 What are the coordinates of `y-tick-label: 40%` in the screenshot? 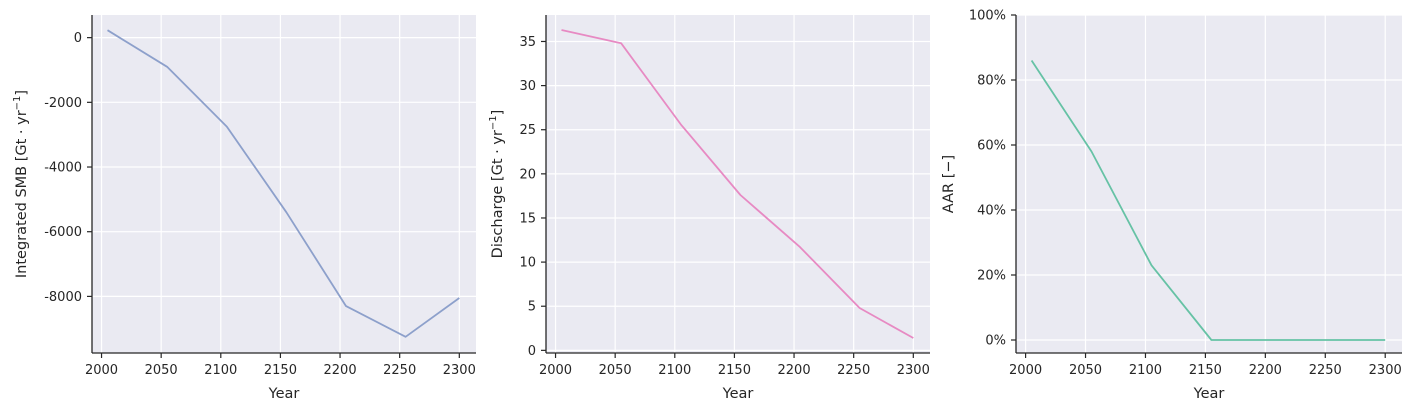 It's located at (991, 211).